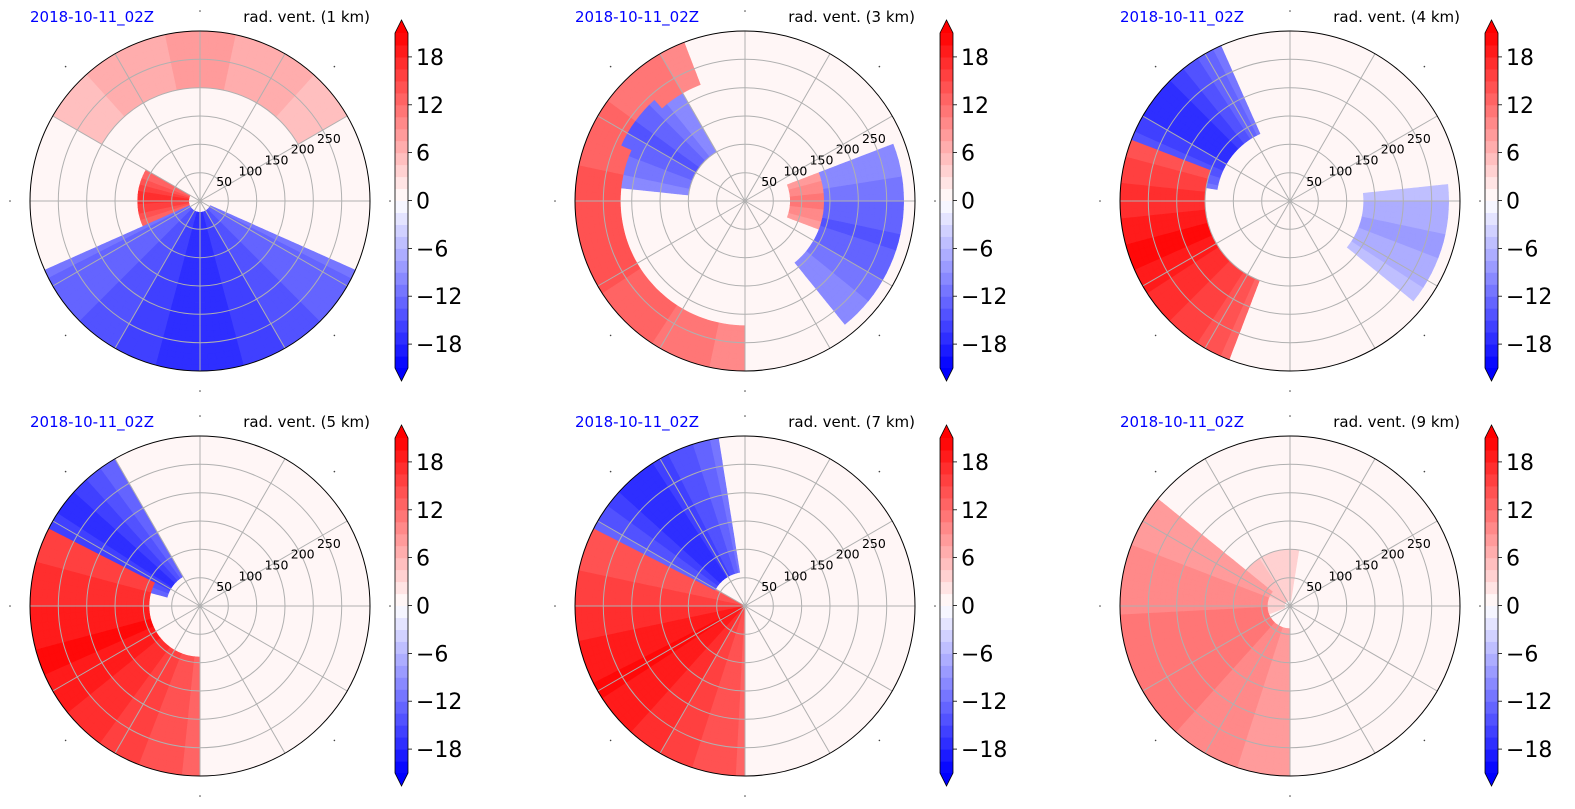 This screenshot has width=1575, height=809. Describe the element at coordinates (439, 345) in the screenshot. I see `colorbar-tick-label: −18` at that location.